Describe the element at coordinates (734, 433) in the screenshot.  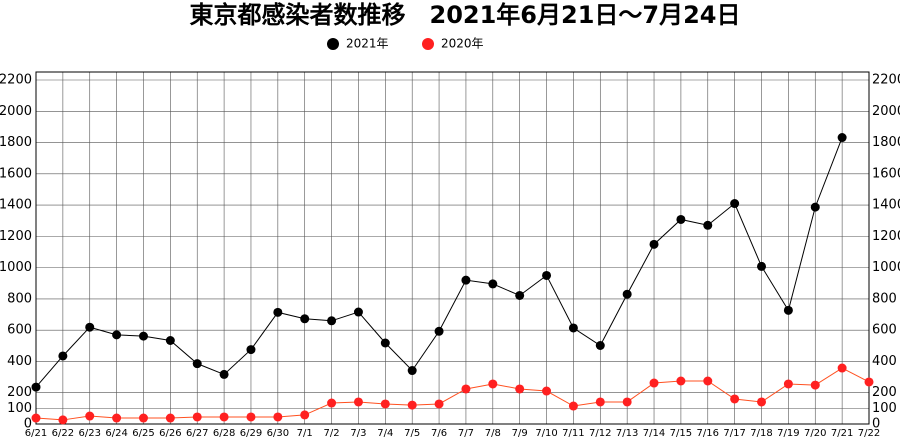
I see `x-tick-label: 7/17` at that location.